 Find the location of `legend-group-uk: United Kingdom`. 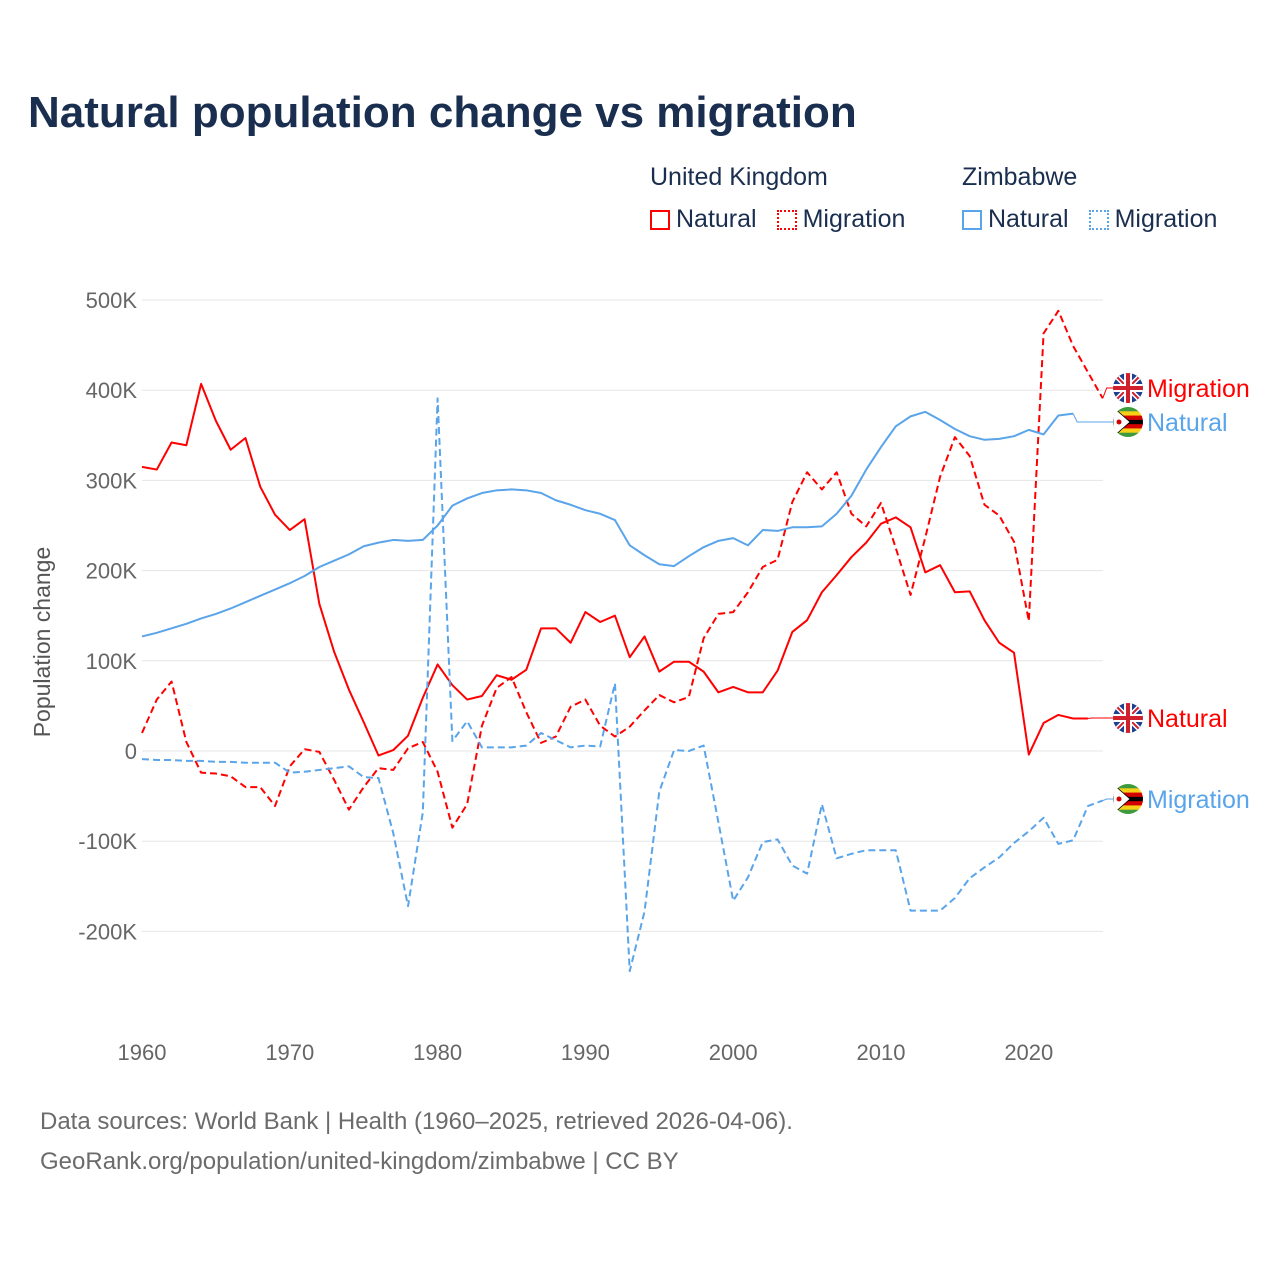

legend-group-uk: United Kingdom is located at coordinates (739, 177).